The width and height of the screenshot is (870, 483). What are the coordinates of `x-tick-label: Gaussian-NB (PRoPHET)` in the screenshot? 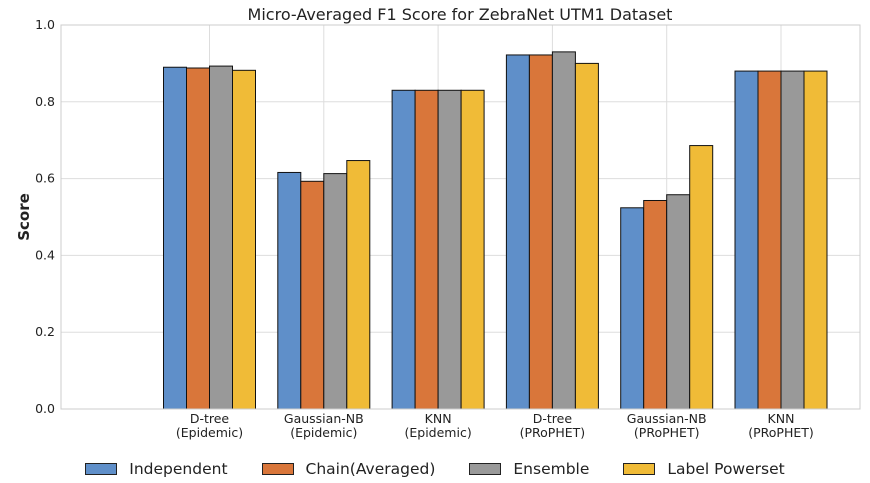 It's located at (667, 425).